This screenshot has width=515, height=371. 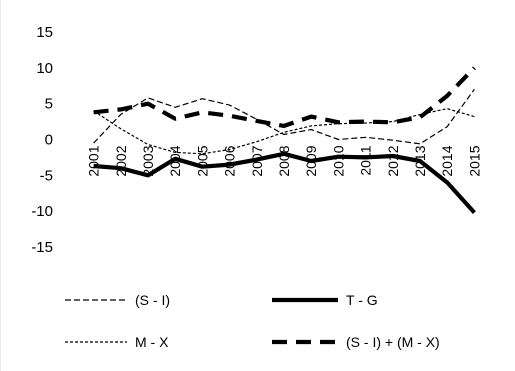 What do you see at coordinates (230, 160) in the screenshot?
I see `x-tick-label: 2006` at bounding box center [230, 160].